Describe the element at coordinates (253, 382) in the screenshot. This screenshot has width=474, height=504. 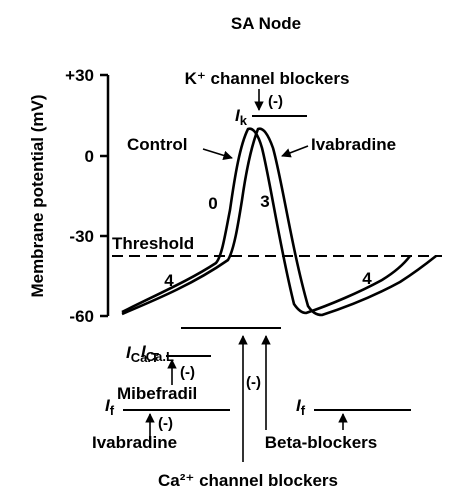
I see `center-effect: (-)` at that location.